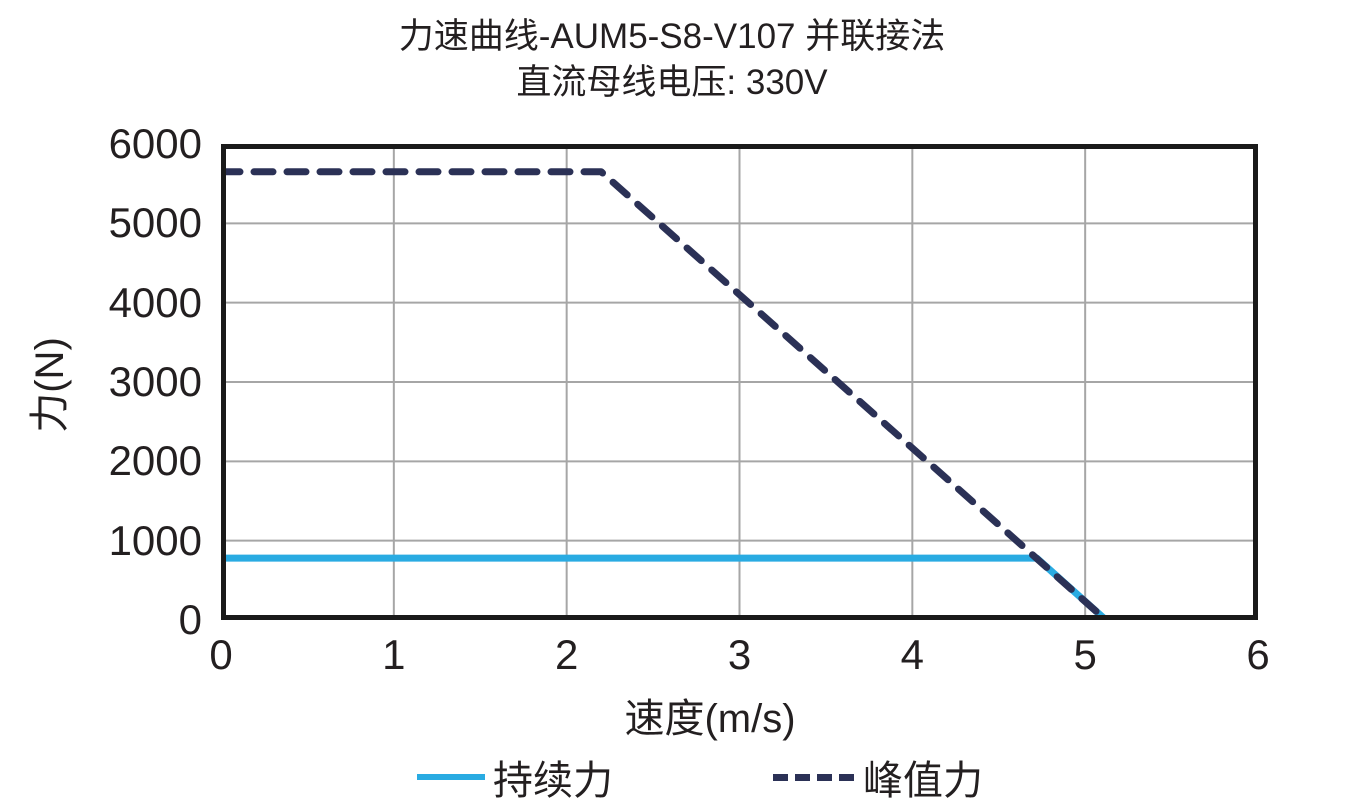 The image size is (1346, 806). I want to click on x-tick-label: 2, so click(566, 654).